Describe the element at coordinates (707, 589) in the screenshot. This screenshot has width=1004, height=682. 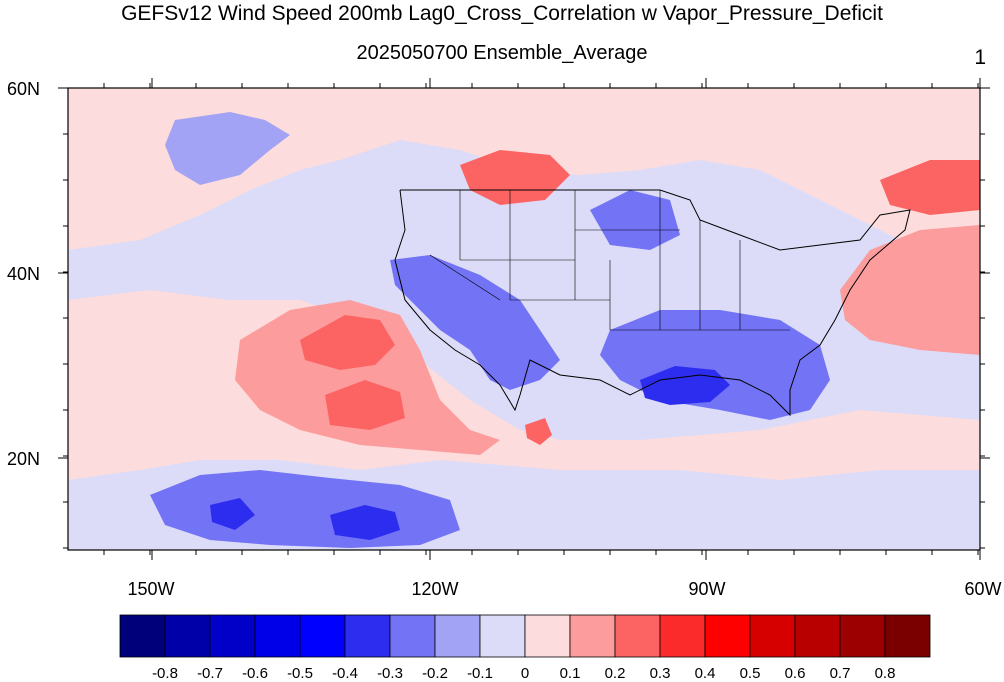
I see `lon-label-90w: 90W` at that location.